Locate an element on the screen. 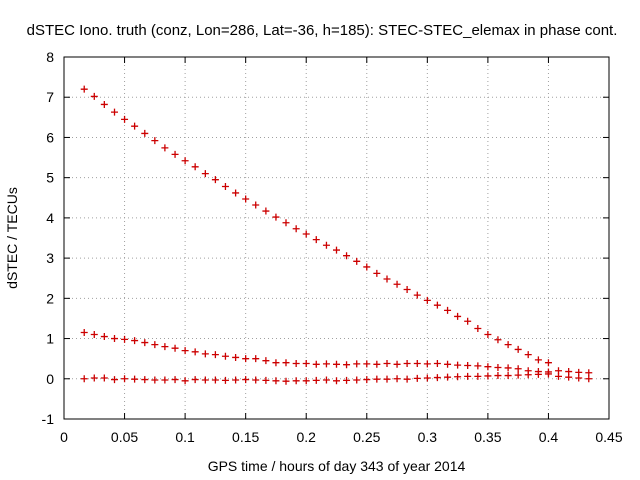 The image size is (640, 480). x-tick-label: 0.45 is located at coordinates (608, 437).